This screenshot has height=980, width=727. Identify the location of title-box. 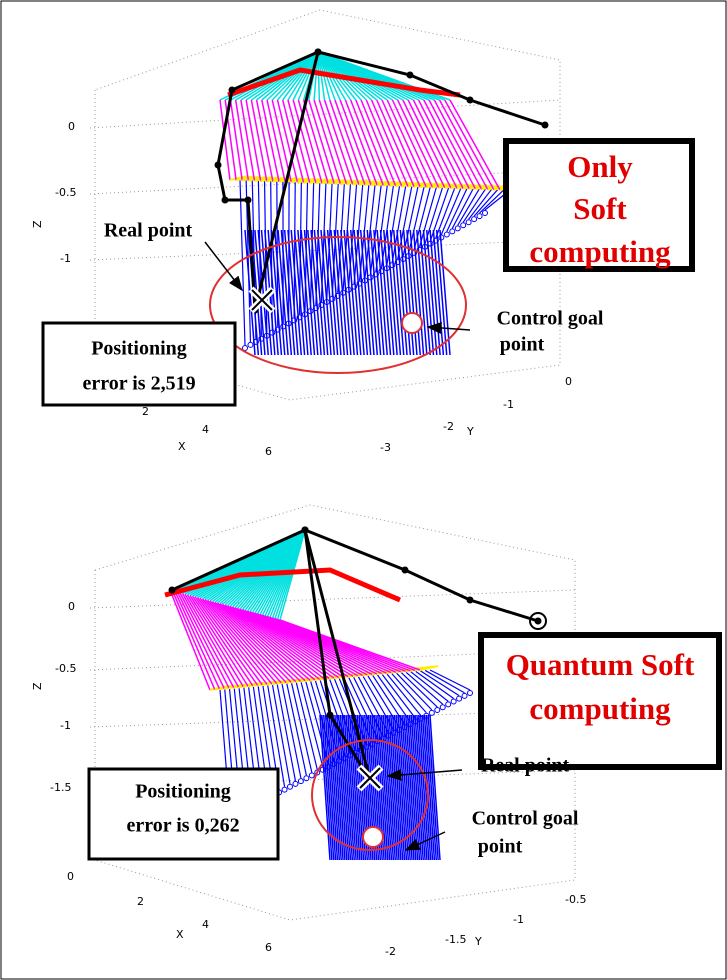
(599, 205).